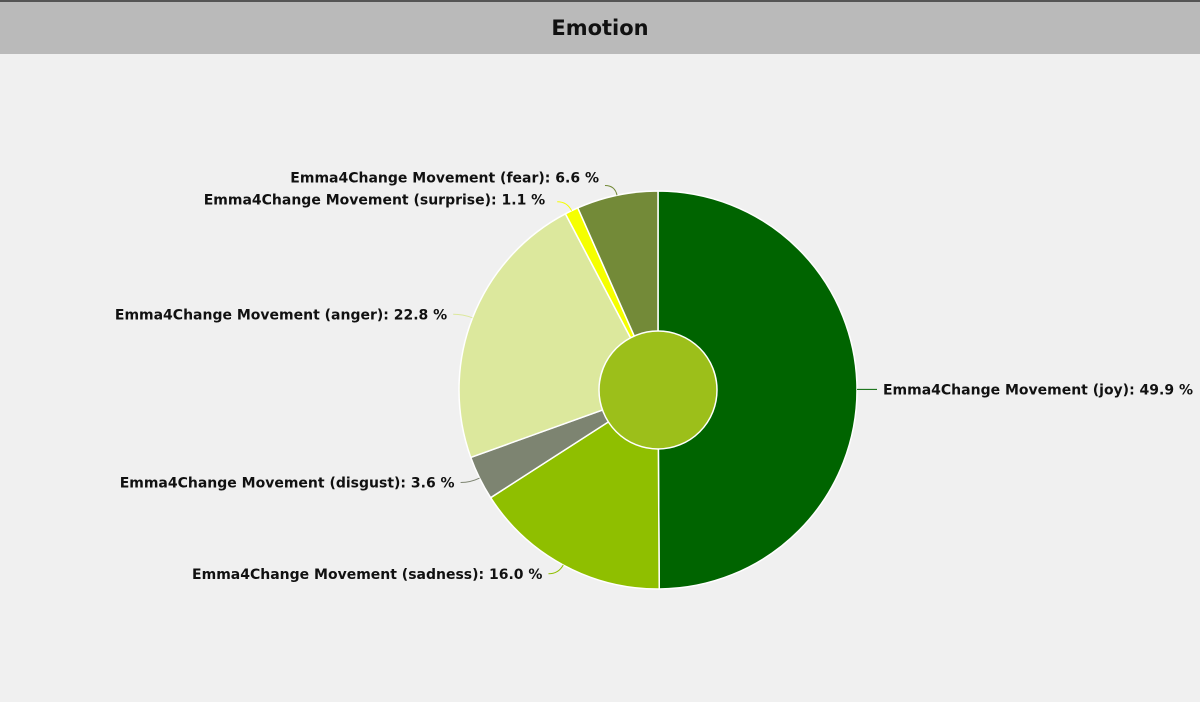 The height and width of the screenshot is (702, 1200). Describe the element at coordinates (444, 178) in the screenshot. I see `slice-label-fear: Emma4Change Movement (fear): 6.6 %` at that location.